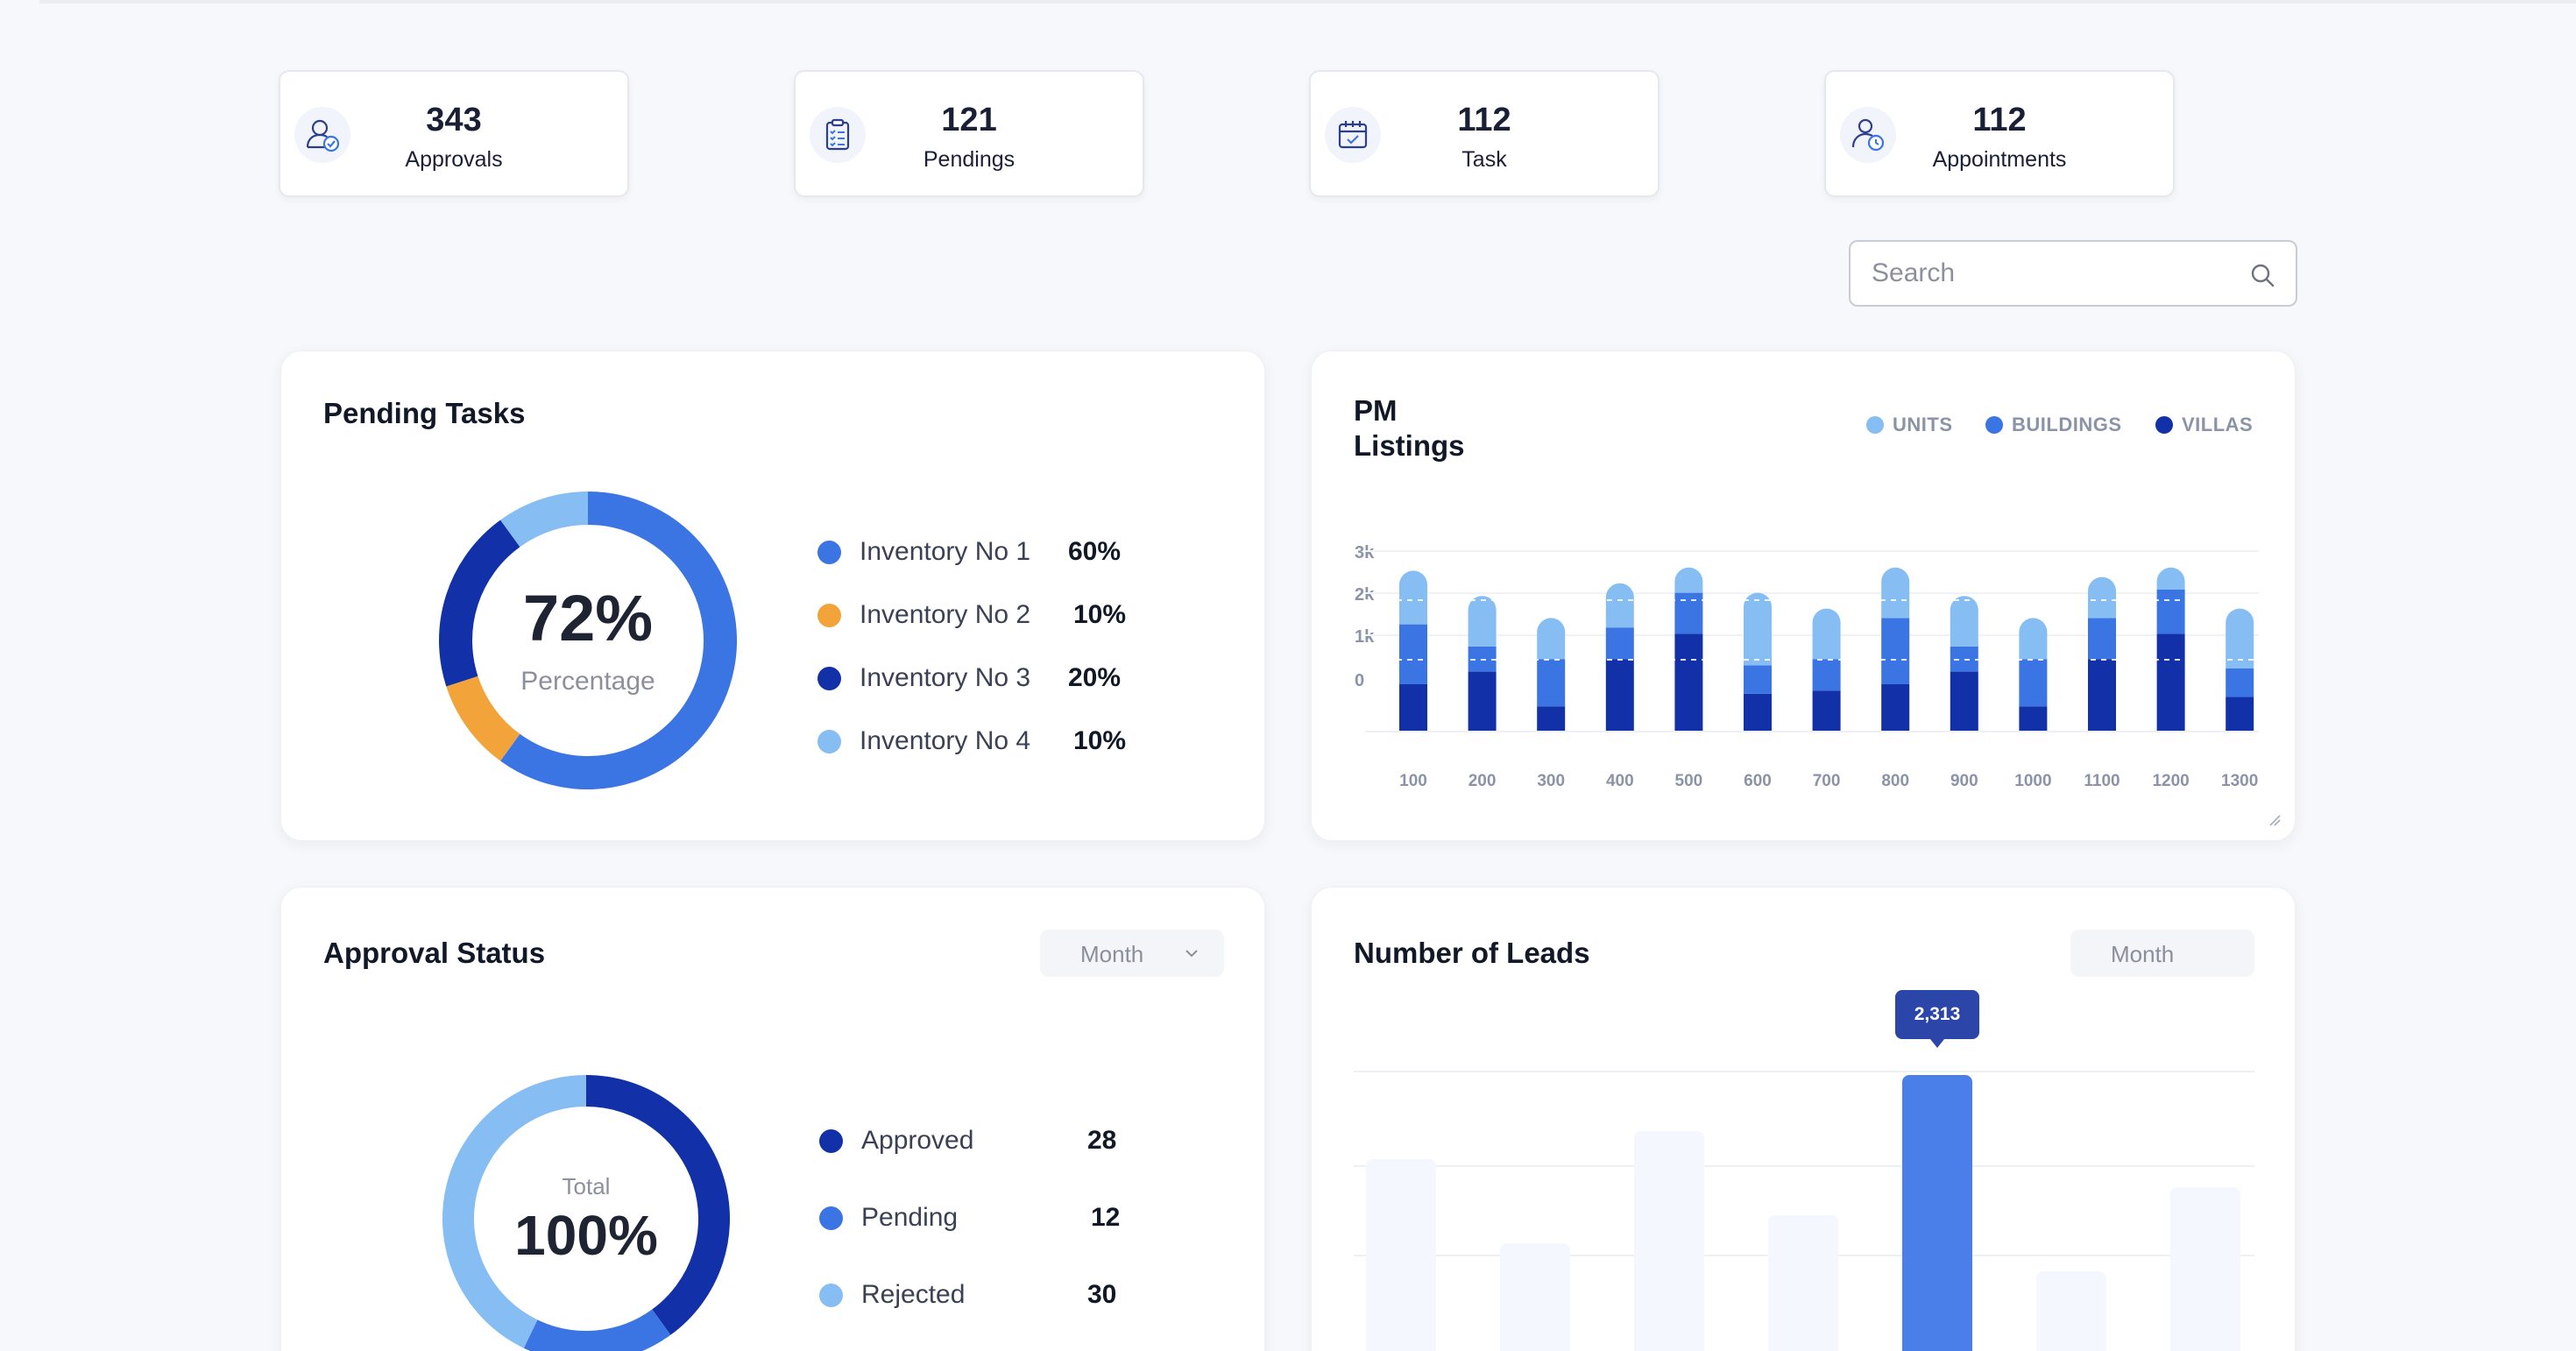  Describe the element at coordinates (1689, 781) in the screenshot. I see `x-tick-label: 500` at that location.